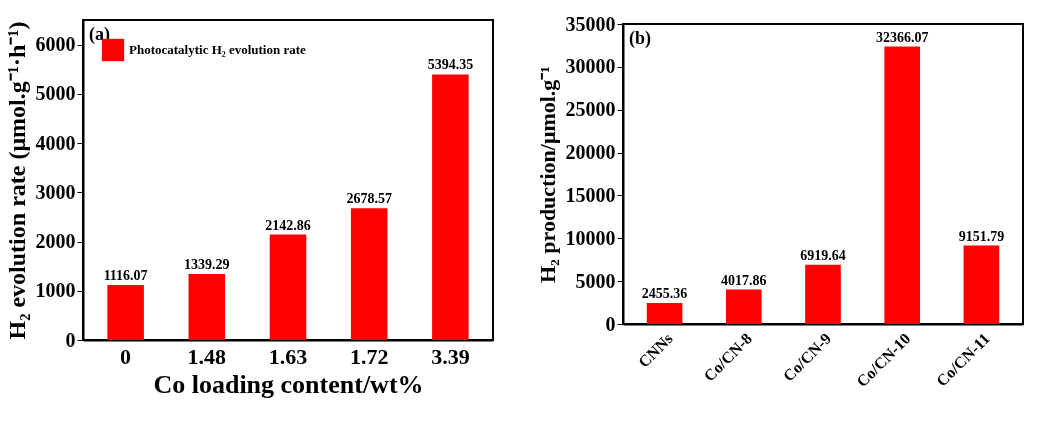  What do you see at coordinates (55, 142) in the screenshot?
I see `y-tick-label: 4000` at bounding box center [55, 142].